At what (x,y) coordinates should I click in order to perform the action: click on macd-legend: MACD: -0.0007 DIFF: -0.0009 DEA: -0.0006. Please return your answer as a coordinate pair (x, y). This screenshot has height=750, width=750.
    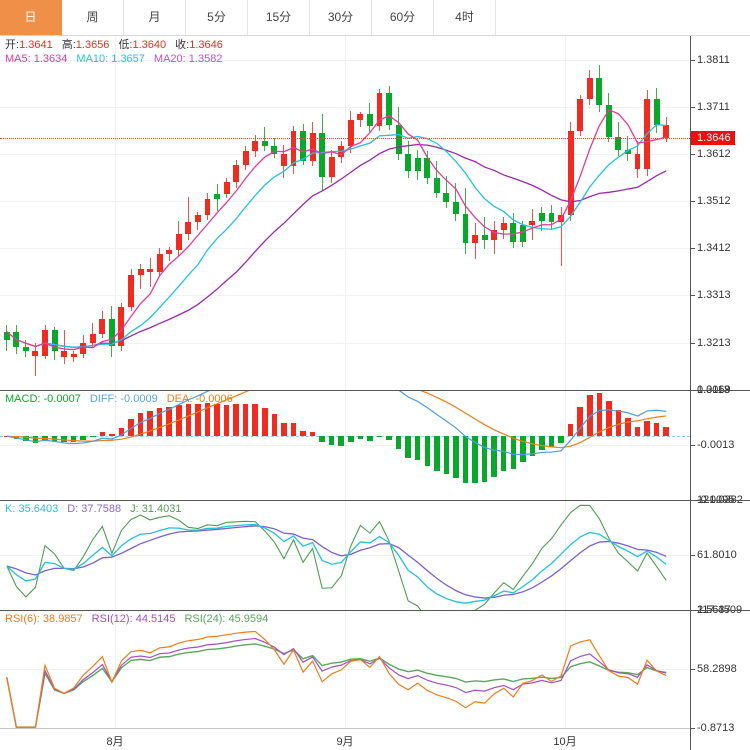
    Looking at the image, I should click on (123, 399).